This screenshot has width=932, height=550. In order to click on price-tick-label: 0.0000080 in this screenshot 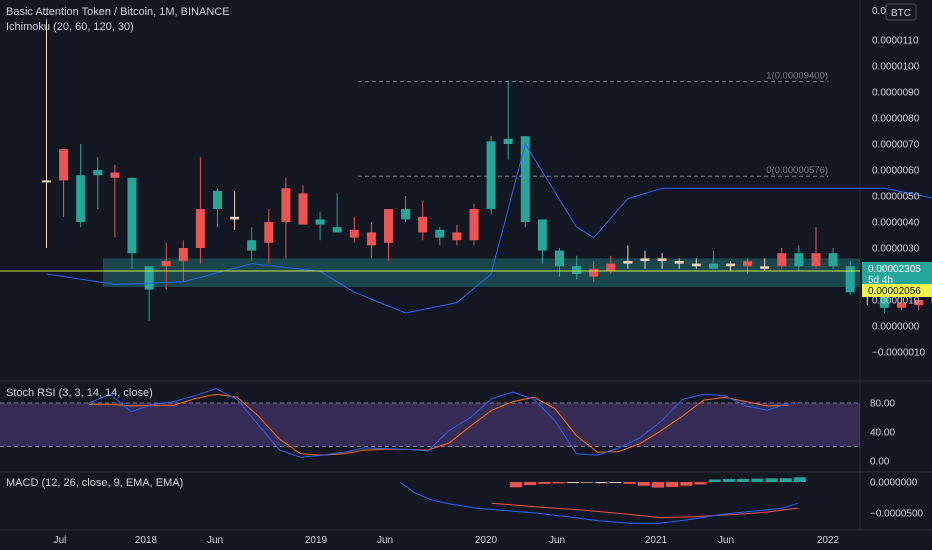, I will do `click(896, 119)`.